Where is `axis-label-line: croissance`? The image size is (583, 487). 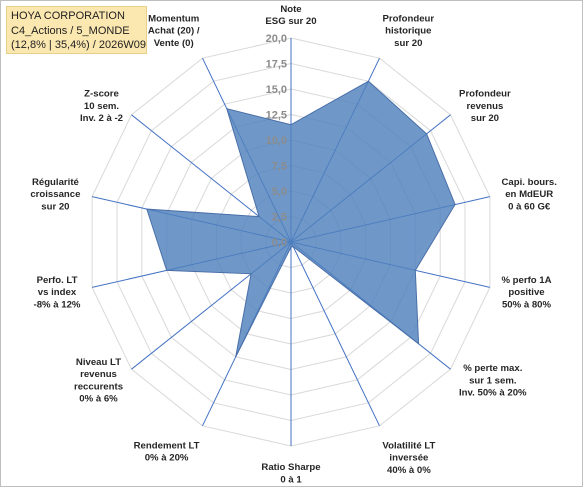
axis-label-line: croissance is located at coordinates (55, 194).